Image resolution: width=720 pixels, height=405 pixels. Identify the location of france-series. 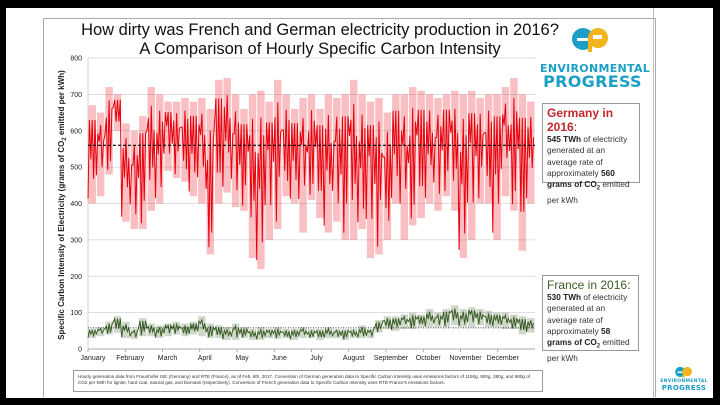
(311, 322).